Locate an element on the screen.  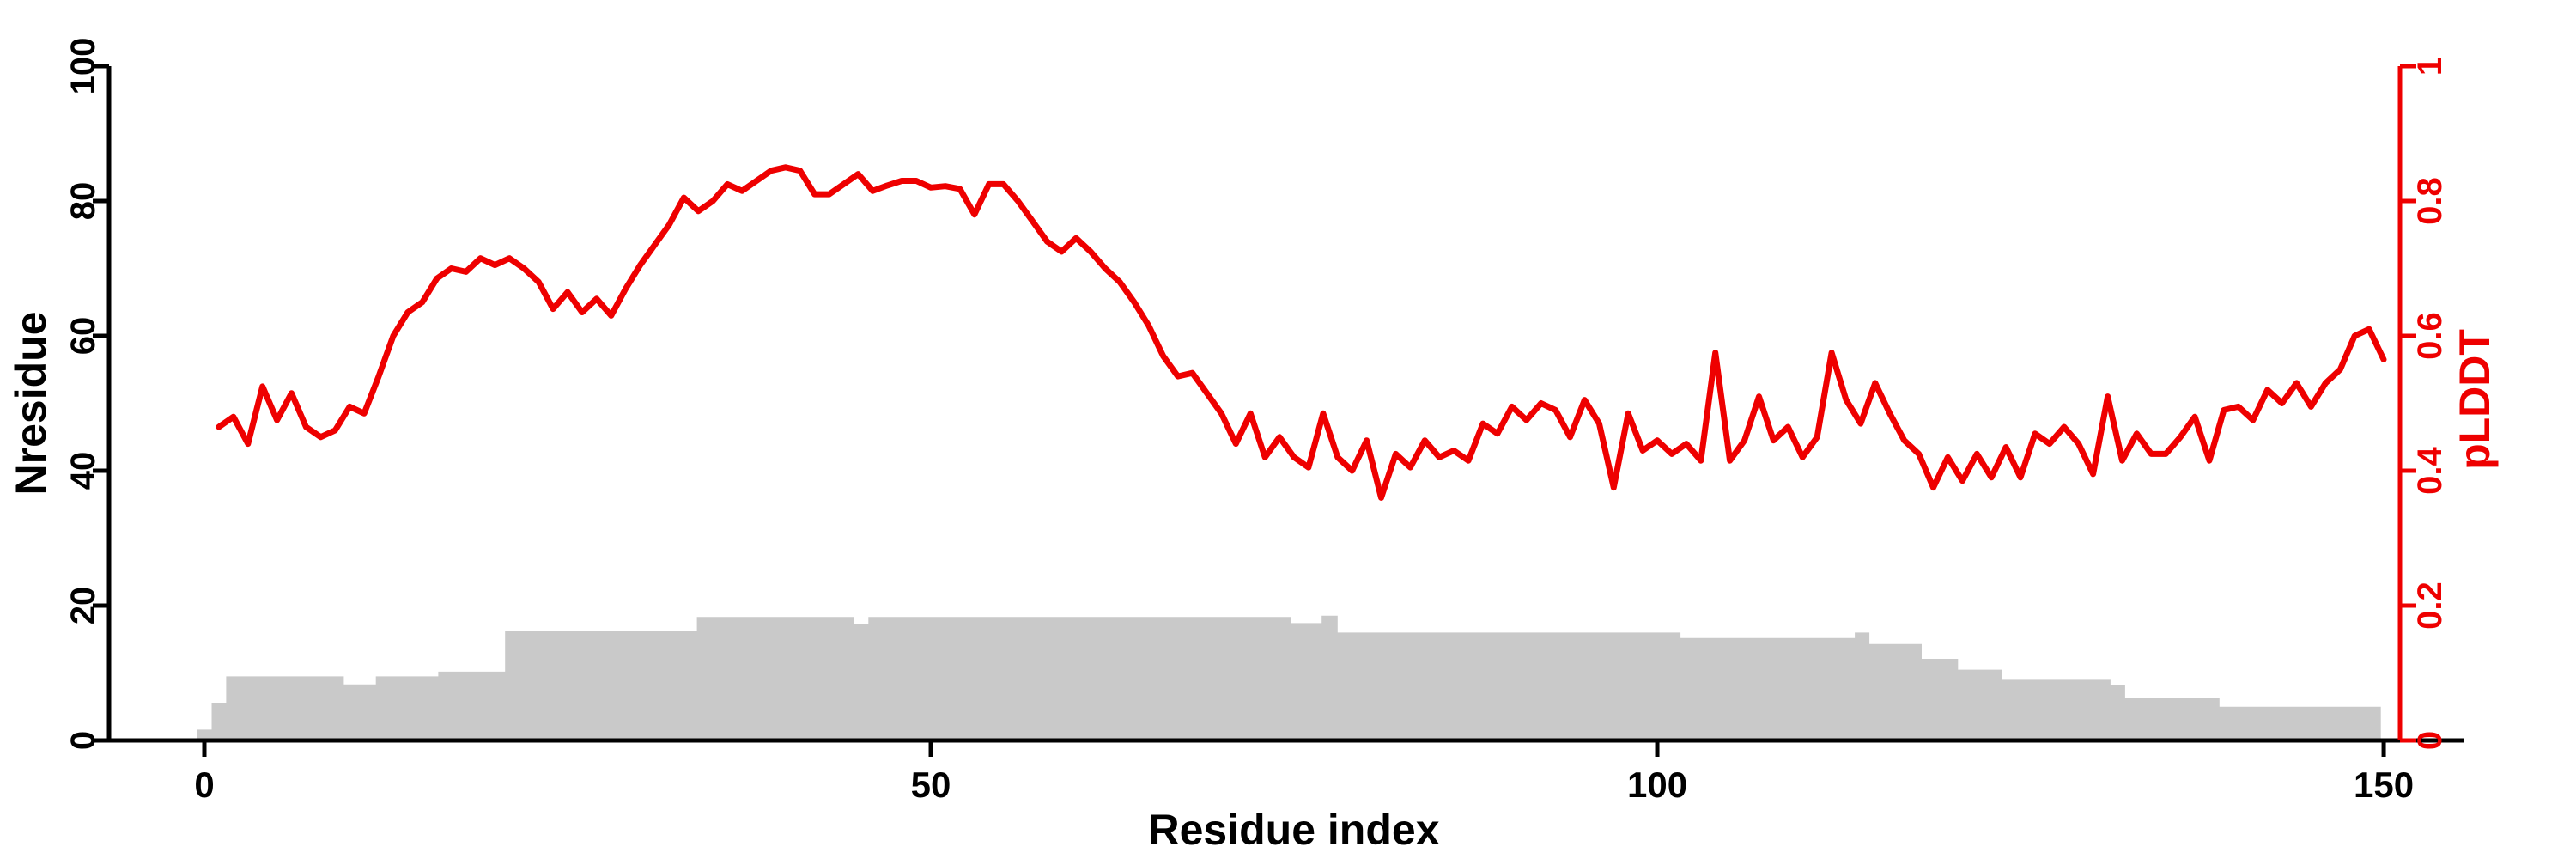
left-tick-label: 60 is located at coordinates (83, 337).